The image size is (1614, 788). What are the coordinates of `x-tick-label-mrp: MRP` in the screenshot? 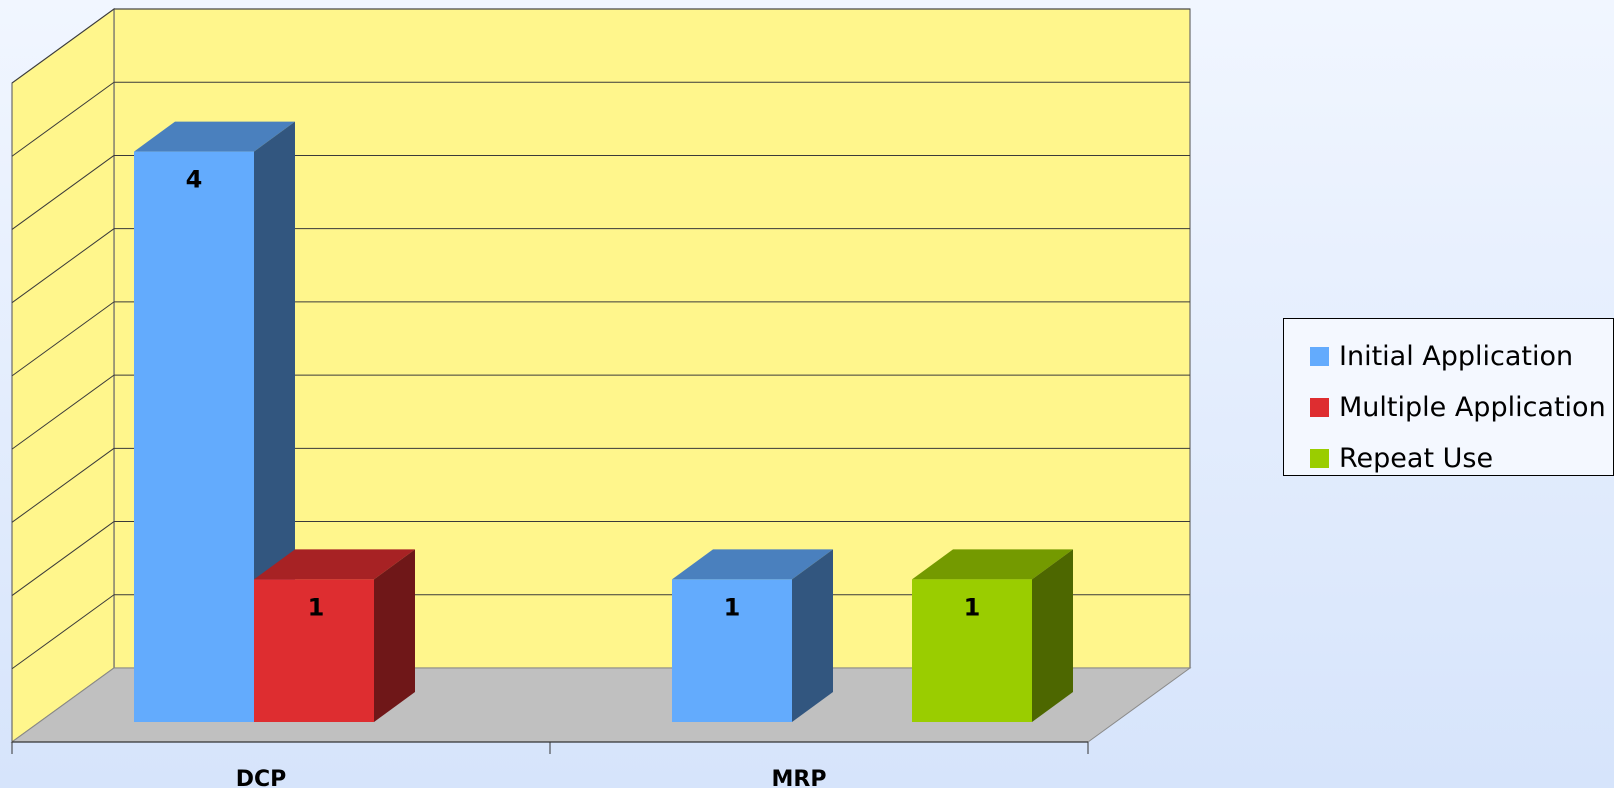 It's located at (799, 777).